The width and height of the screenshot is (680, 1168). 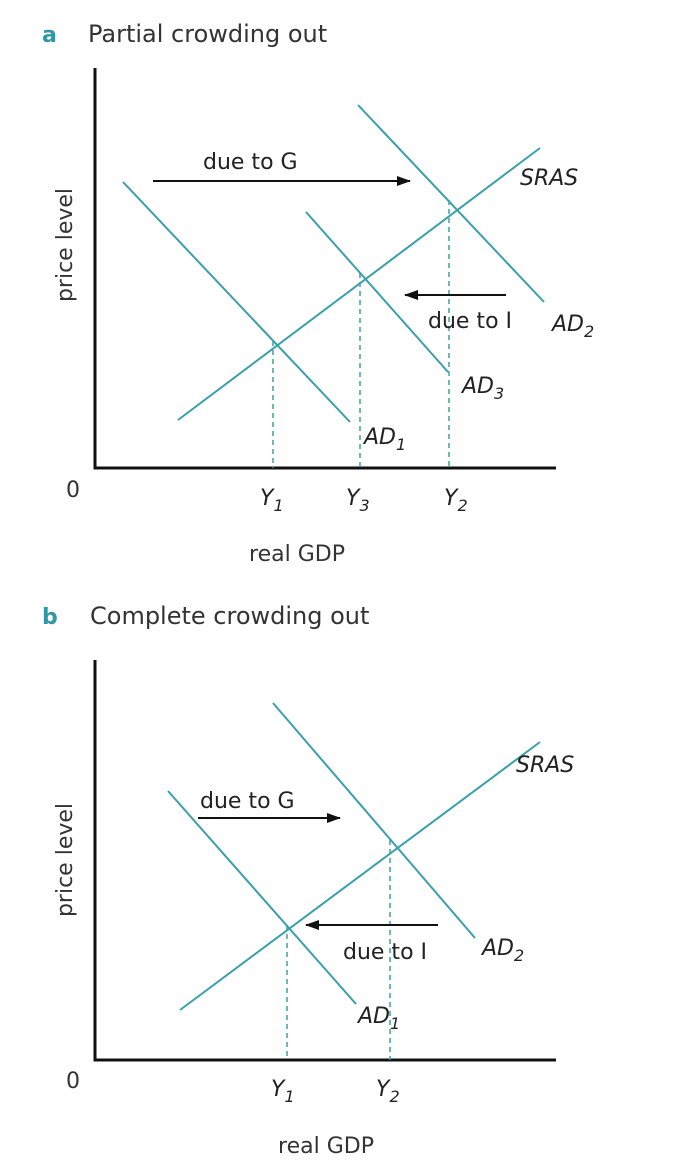 What do you see at coordinates (297, 554) in the screenshot?
I see `panel-a-x-axis-title: real GDP` at bounding box center [297, 554].